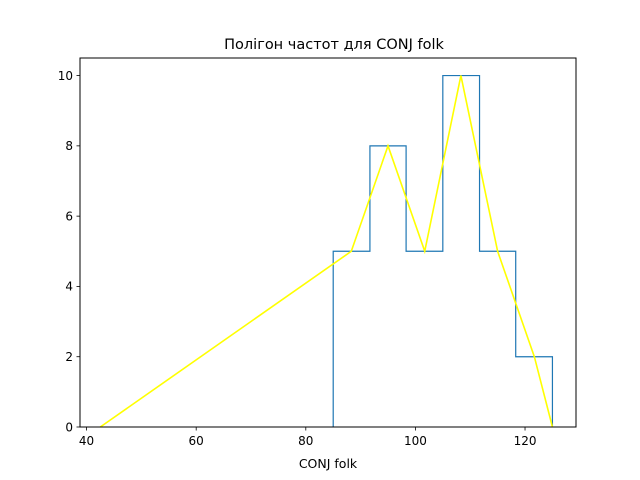 The width and height of the screenshot is (640, 480). What do you see at coordinates (69, 146) in the screenshot?
I see `y-tick-label: 8` at bounding box center [69, 146].